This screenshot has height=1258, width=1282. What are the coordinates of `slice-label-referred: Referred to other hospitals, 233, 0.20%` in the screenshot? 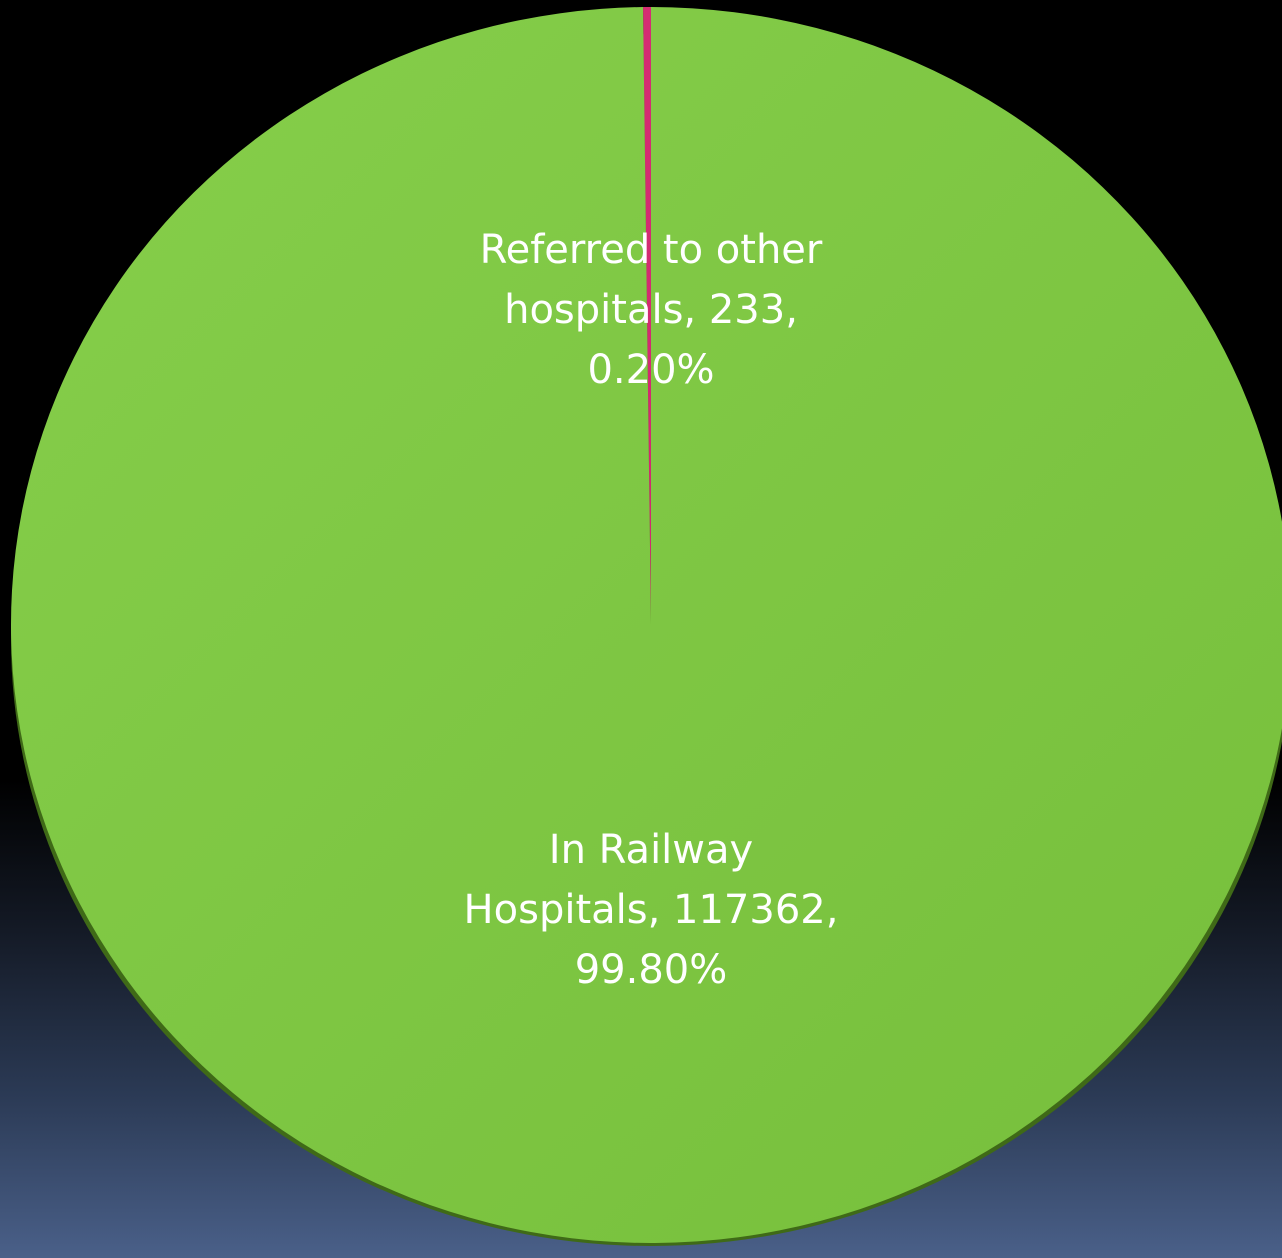 It's located at (651, 310).